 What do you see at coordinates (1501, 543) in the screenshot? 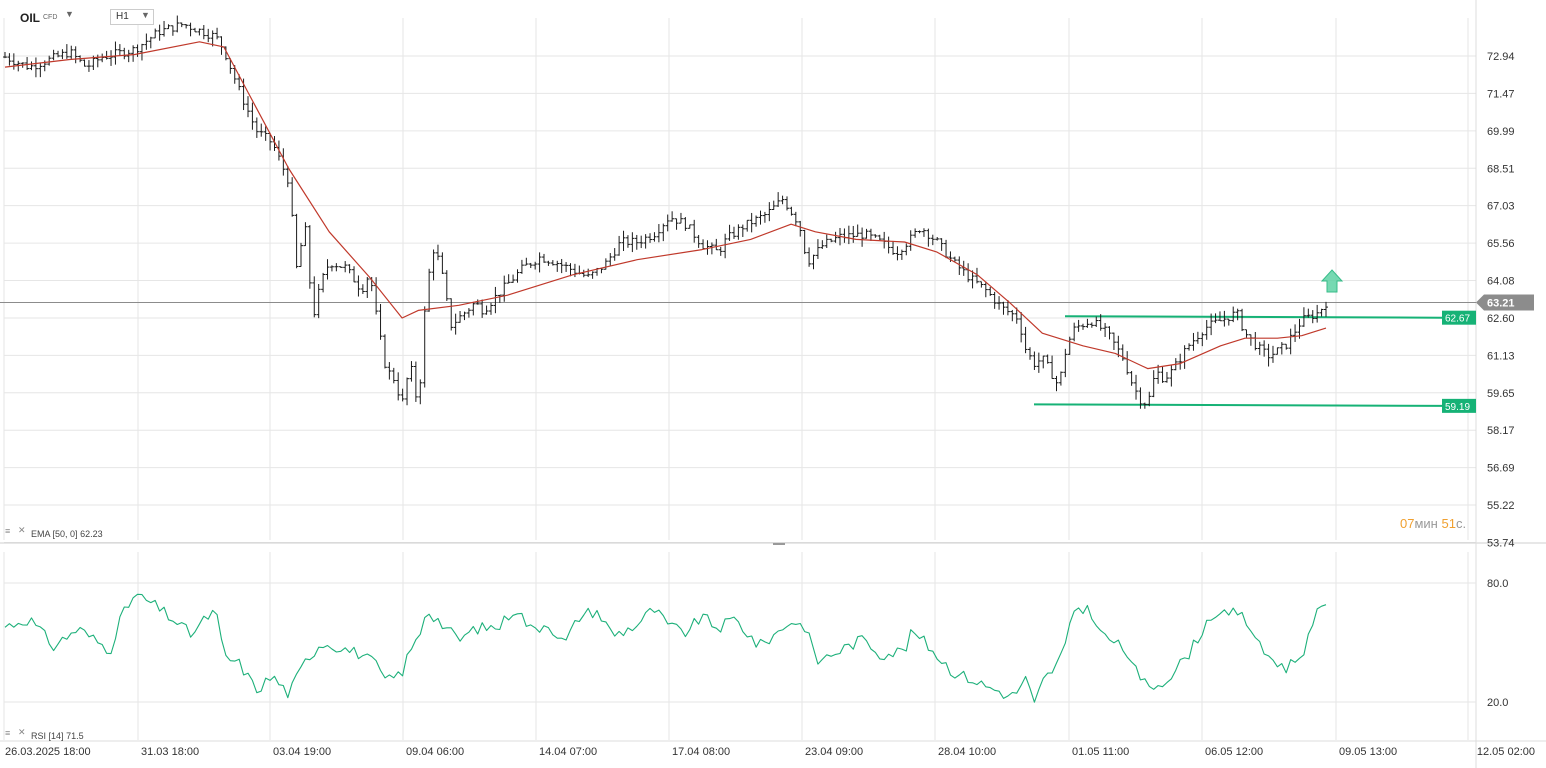
I see `price-tick-label: 53.74` at bounding box center [1501, 543].